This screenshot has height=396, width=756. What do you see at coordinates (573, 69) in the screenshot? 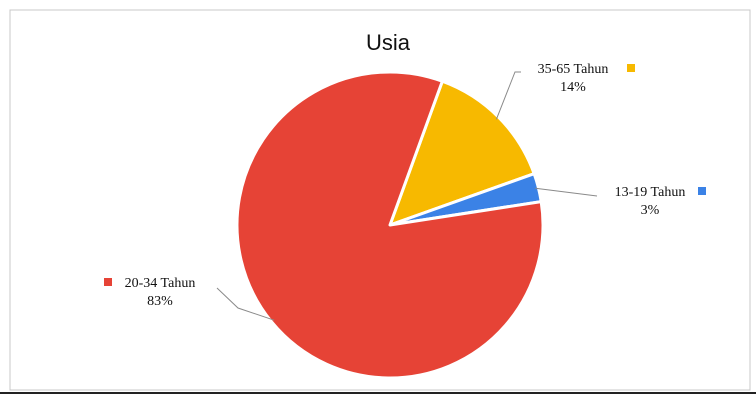
I see `slice-category-label: 35-65 Tahun` at bounding box center [573, 69].